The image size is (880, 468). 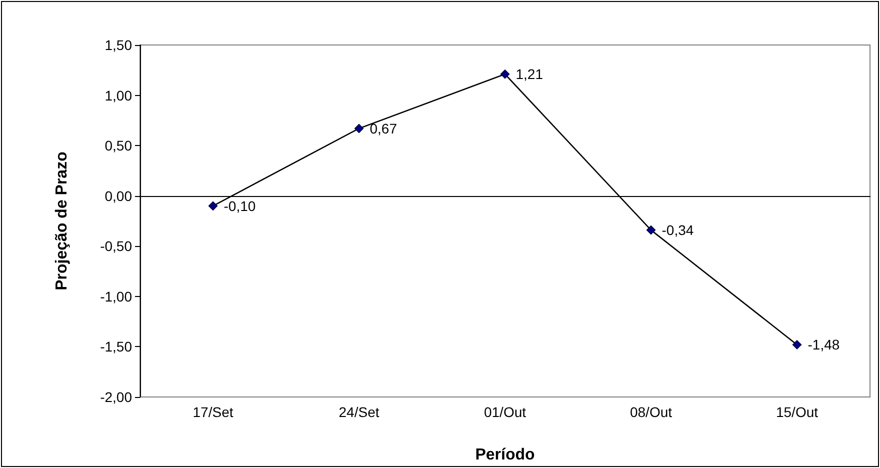 What do you see at coordinates (116, 246) in the screenshot?
I see `y-tick-label: -0,50` at bounding box center [116, 246].